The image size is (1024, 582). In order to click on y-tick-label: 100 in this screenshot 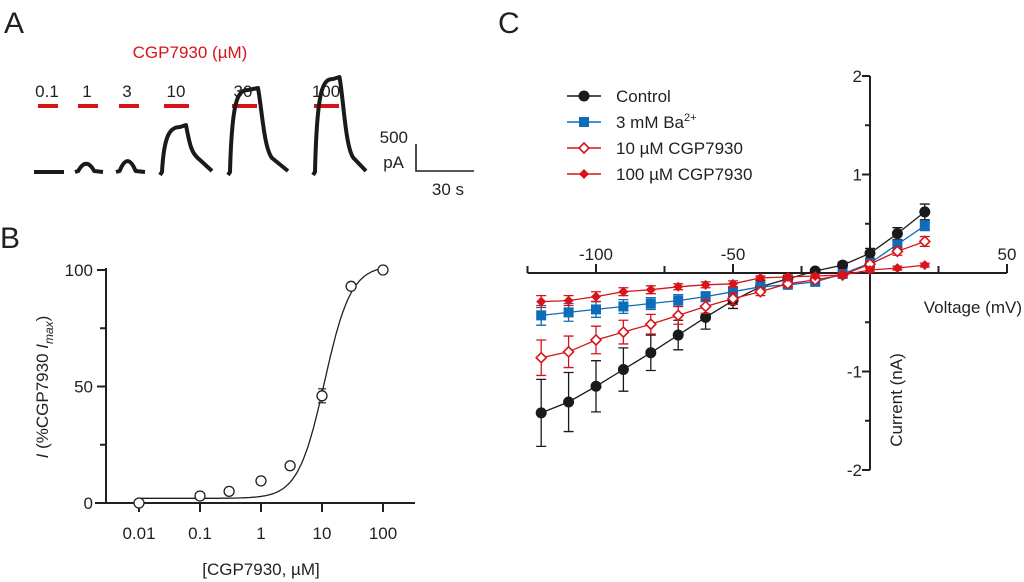, I will do `click(79, 270)`.